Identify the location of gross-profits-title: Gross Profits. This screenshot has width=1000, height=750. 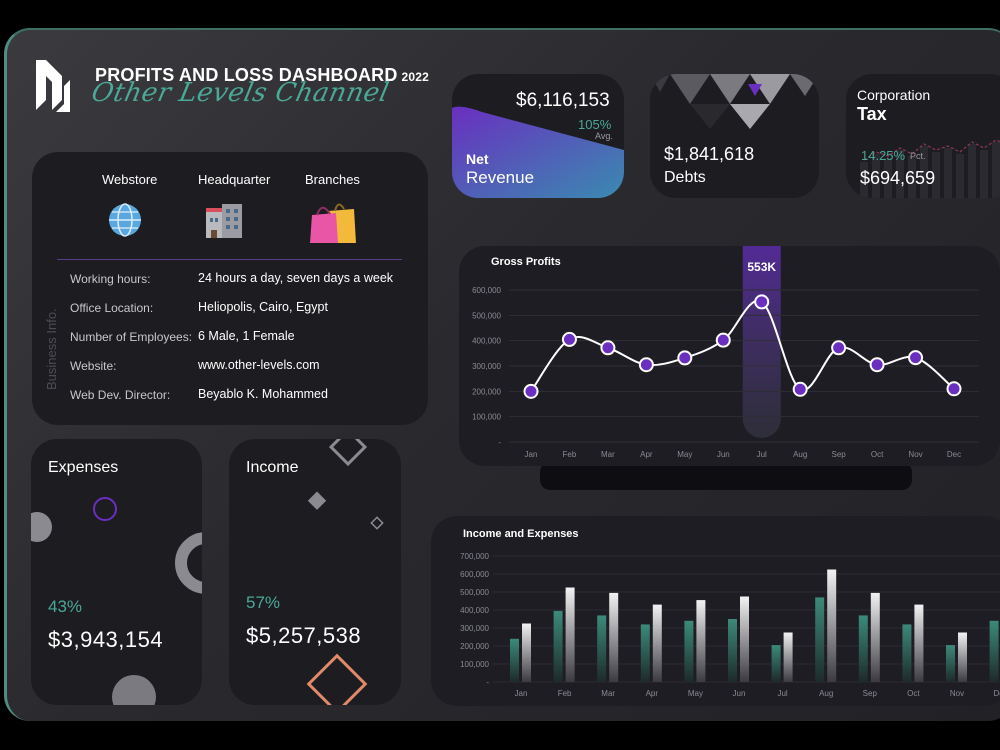
(526, 262).